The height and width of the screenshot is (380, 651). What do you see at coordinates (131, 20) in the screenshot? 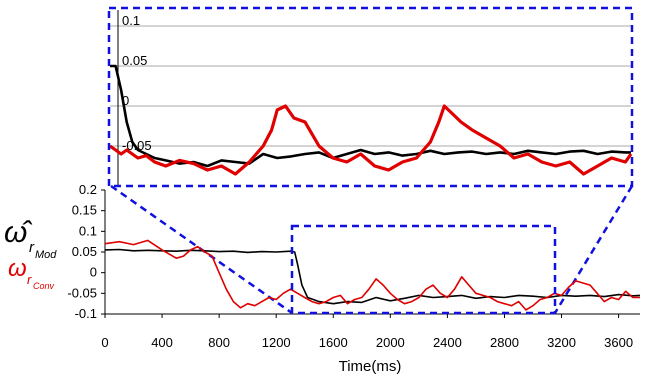
I see `inset-y-tick-label: 0.1` at bounding box center [131, 20].